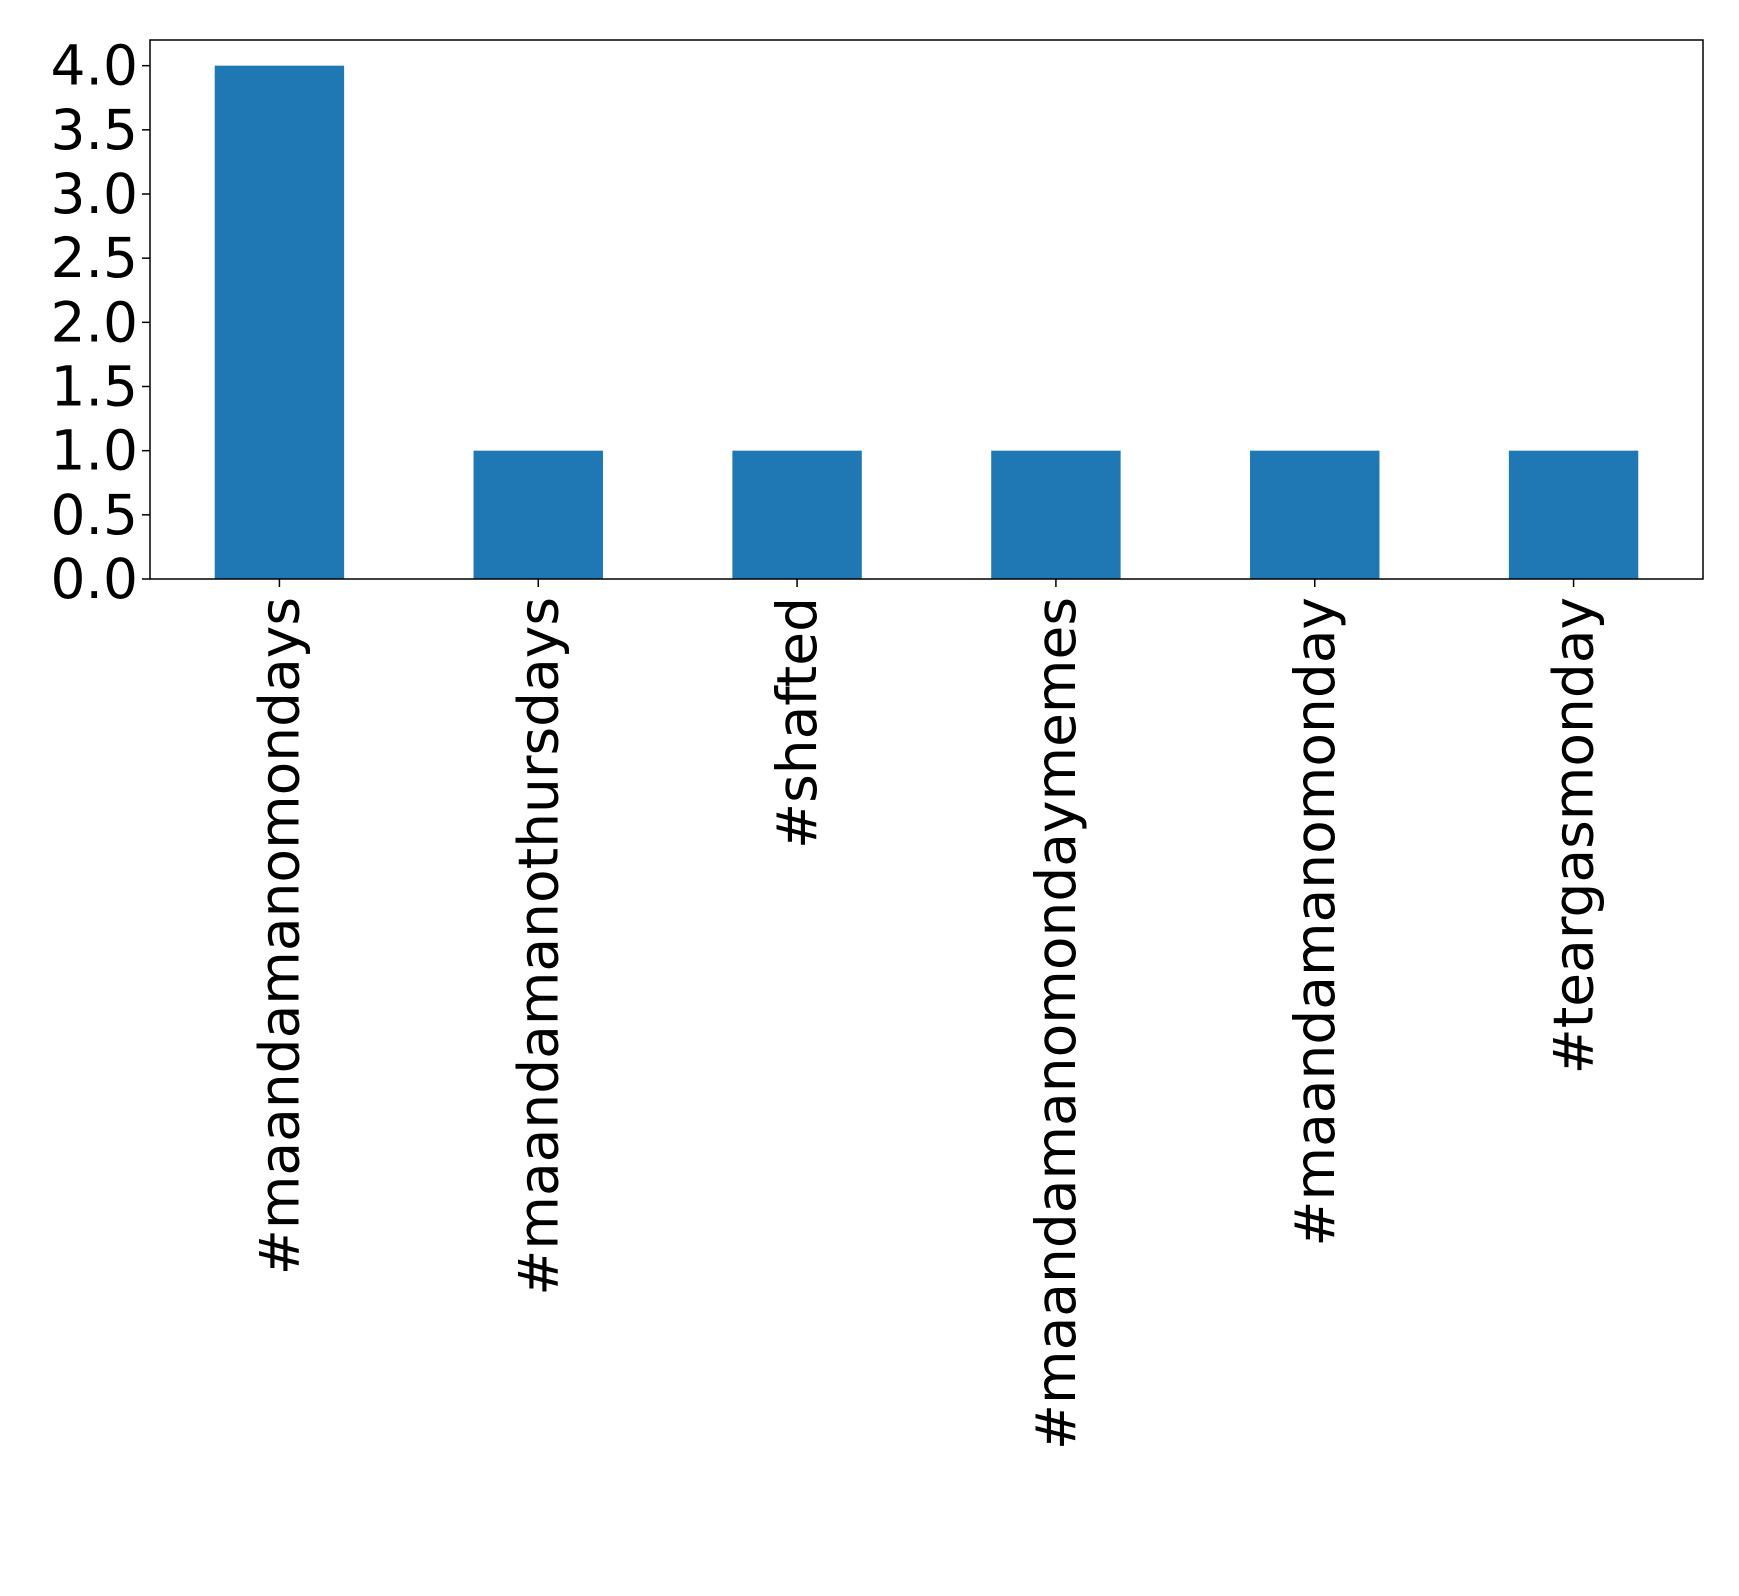 Image resolution: width=1739 pixels, height=1596 pixels. I want to click on y-tick-label-5: 2.5, so click(94, 258).